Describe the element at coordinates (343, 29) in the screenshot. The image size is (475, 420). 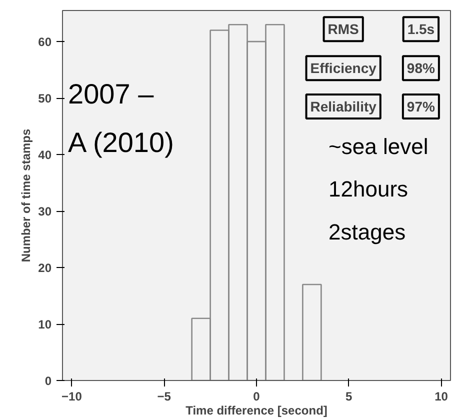
I see `annotation: RMS` at that location.